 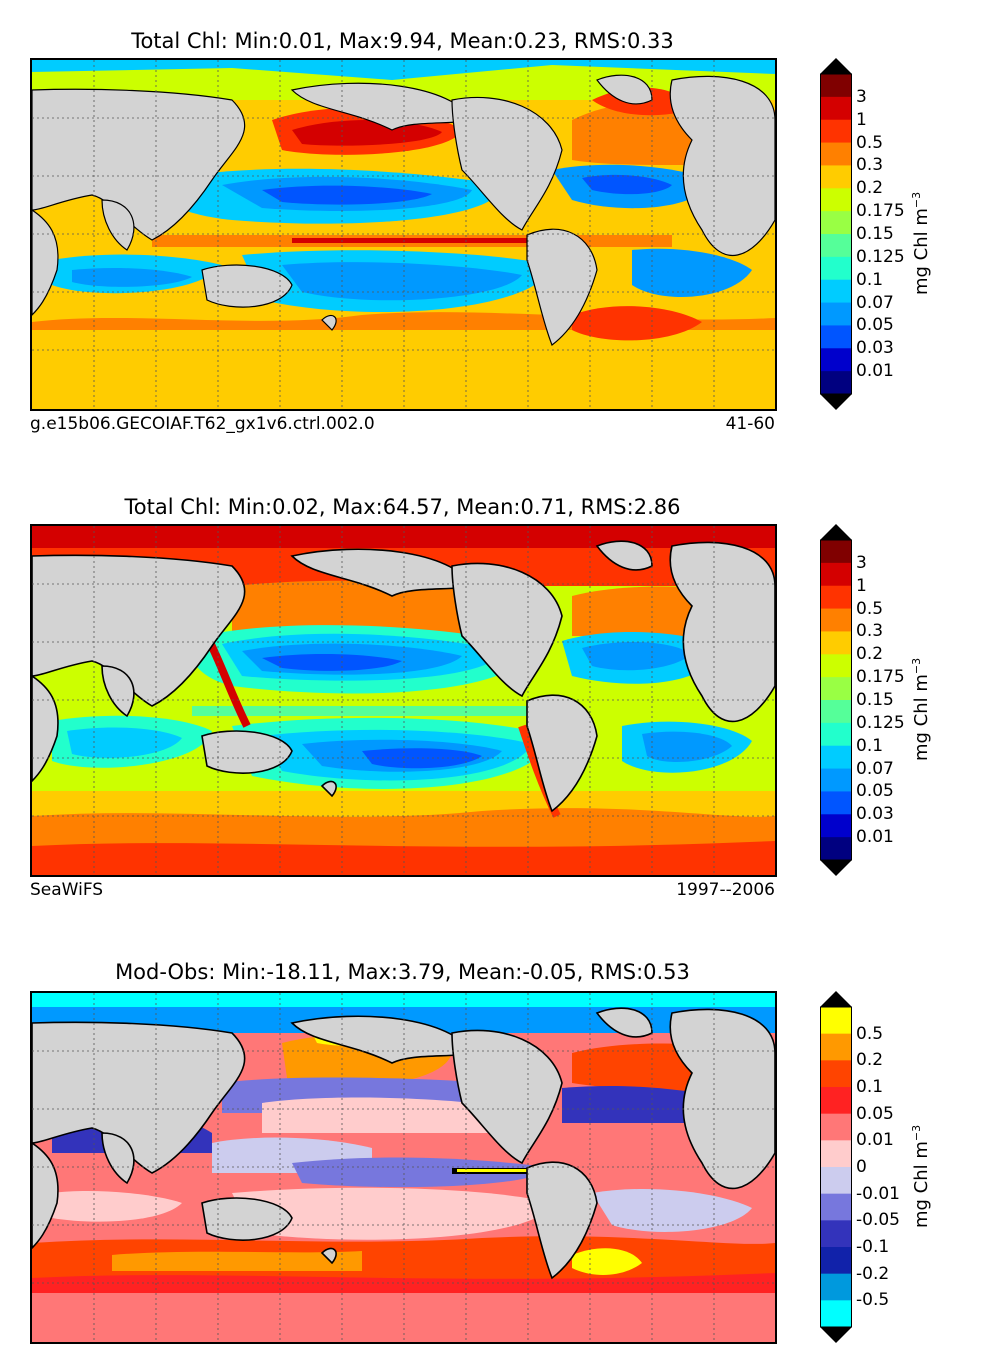 What do you see at coordinates (878, 1193) in the screenshot?
I see `colorbar-tick-label: -0.01` at bounding box center [878, 1193].